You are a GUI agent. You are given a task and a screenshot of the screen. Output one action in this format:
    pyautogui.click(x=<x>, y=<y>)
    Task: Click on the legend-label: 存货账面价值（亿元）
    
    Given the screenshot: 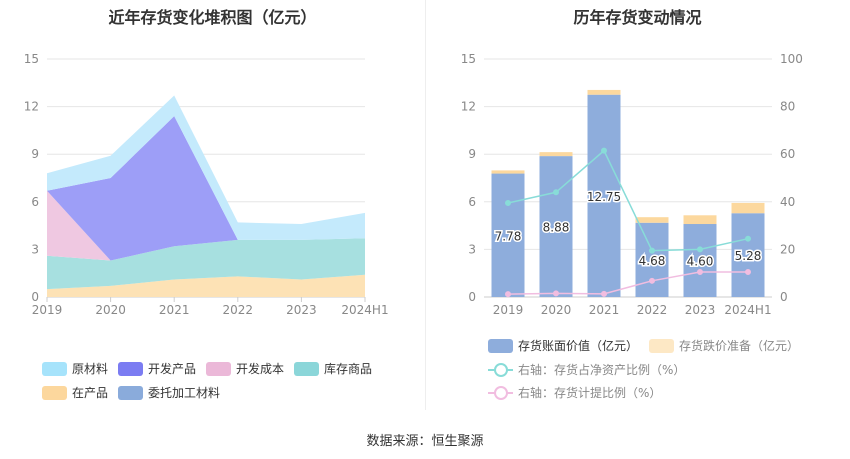 What is the action you would take?
    pyautogui.click(x=578, y=346)
    